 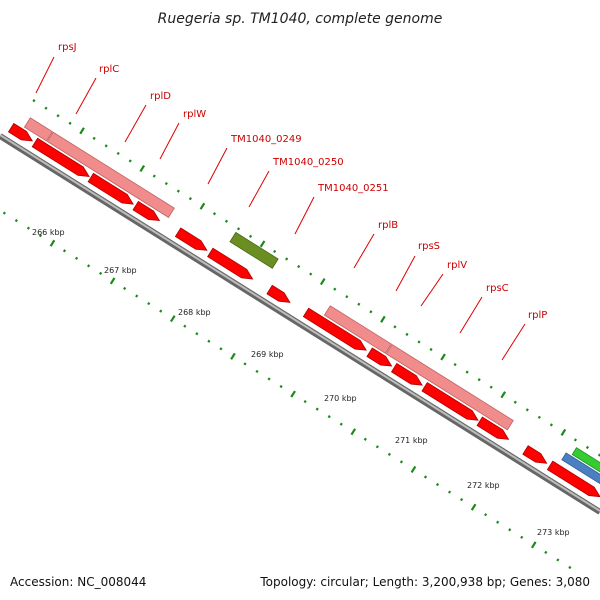 What do you see at coordinates (493, 428) in the screenshot?
I see `cds-rplP` at bounding box center [493, 428].